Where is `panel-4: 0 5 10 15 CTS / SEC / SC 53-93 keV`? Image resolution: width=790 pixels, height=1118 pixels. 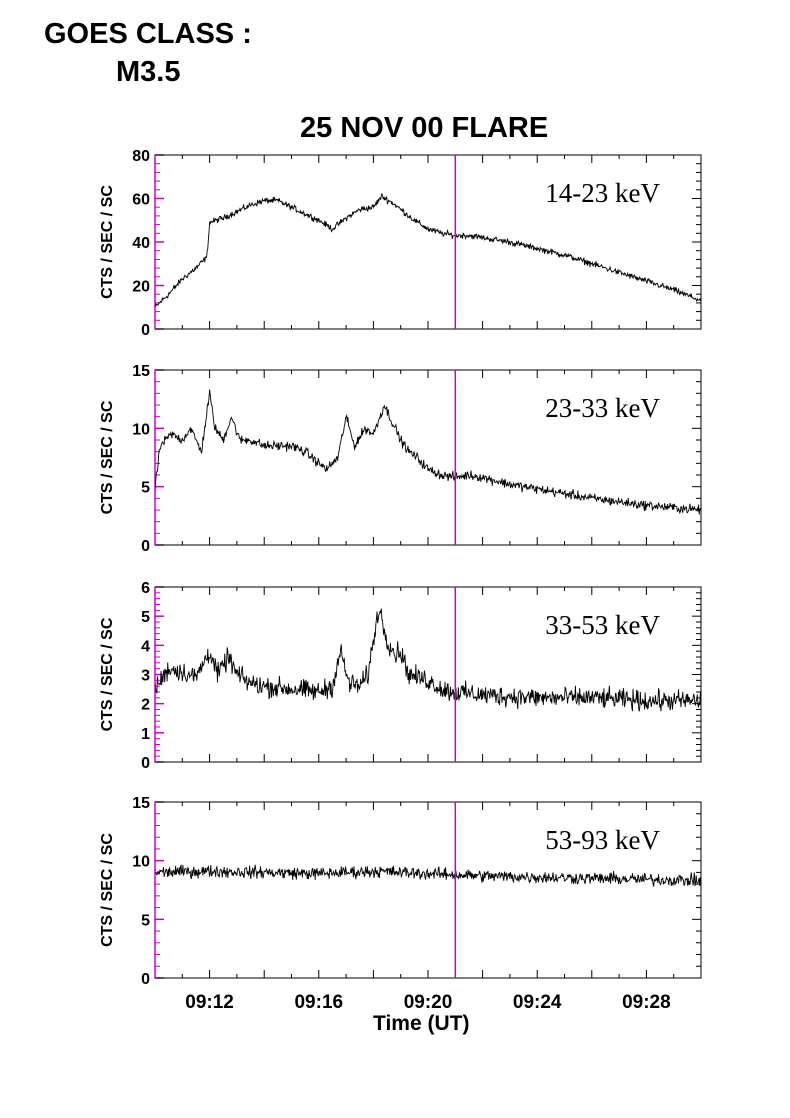 panel-4: 0 5 10 15 CTS / SEC / SC 53-93 keV is located at coordinates (400, 891).